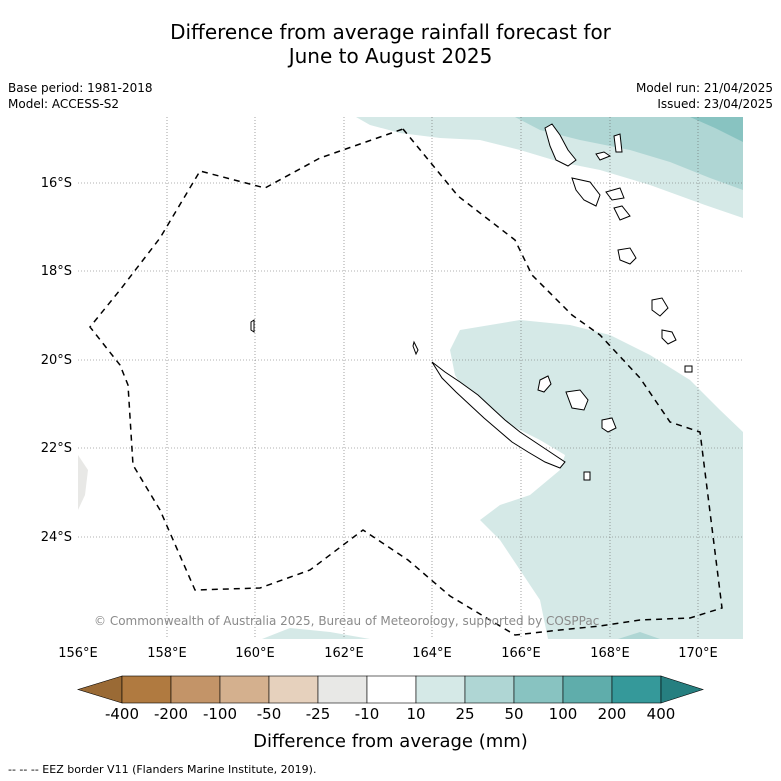 The width and height of the screenshot is (781, 781). Describe the element at coordinates (80, 96) in the screenshot. I see `meta-left: Base period: 1981-2018 Model: ACCESS-S2` at that location.